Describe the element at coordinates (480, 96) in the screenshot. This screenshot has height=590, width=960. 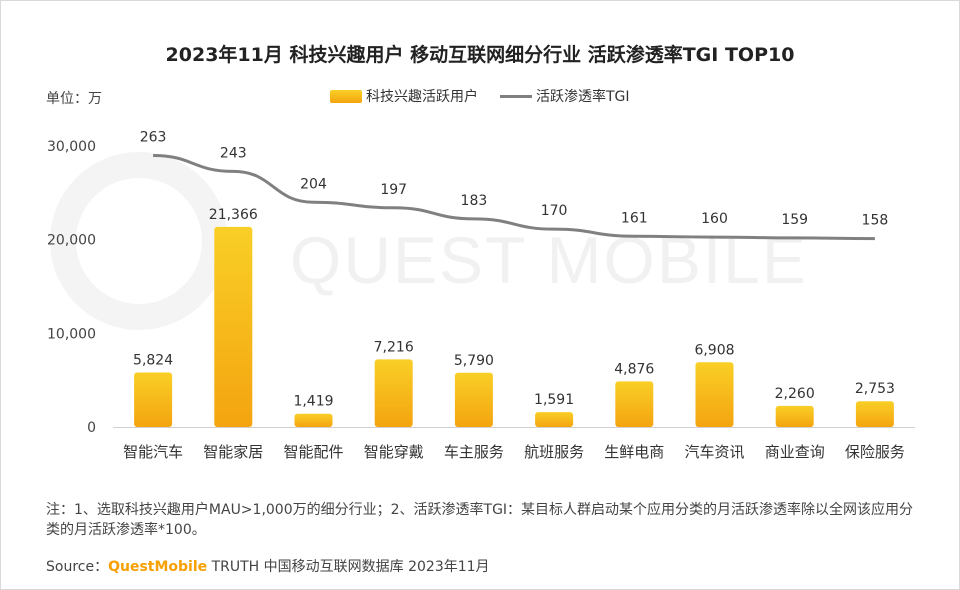
I see `legend: 科技兴趣活跃用户 活跃渗透率TGI` at that location.